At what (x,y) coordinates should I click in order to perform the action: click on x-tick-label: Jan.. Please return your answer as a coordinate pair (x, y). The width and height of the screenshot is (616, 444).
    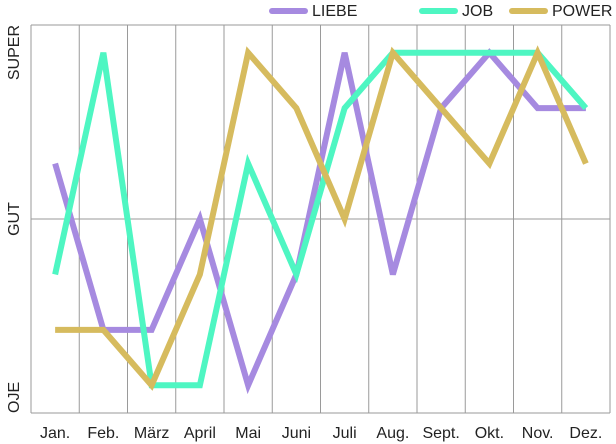
    Looking at the image, I should click on (55, 433).